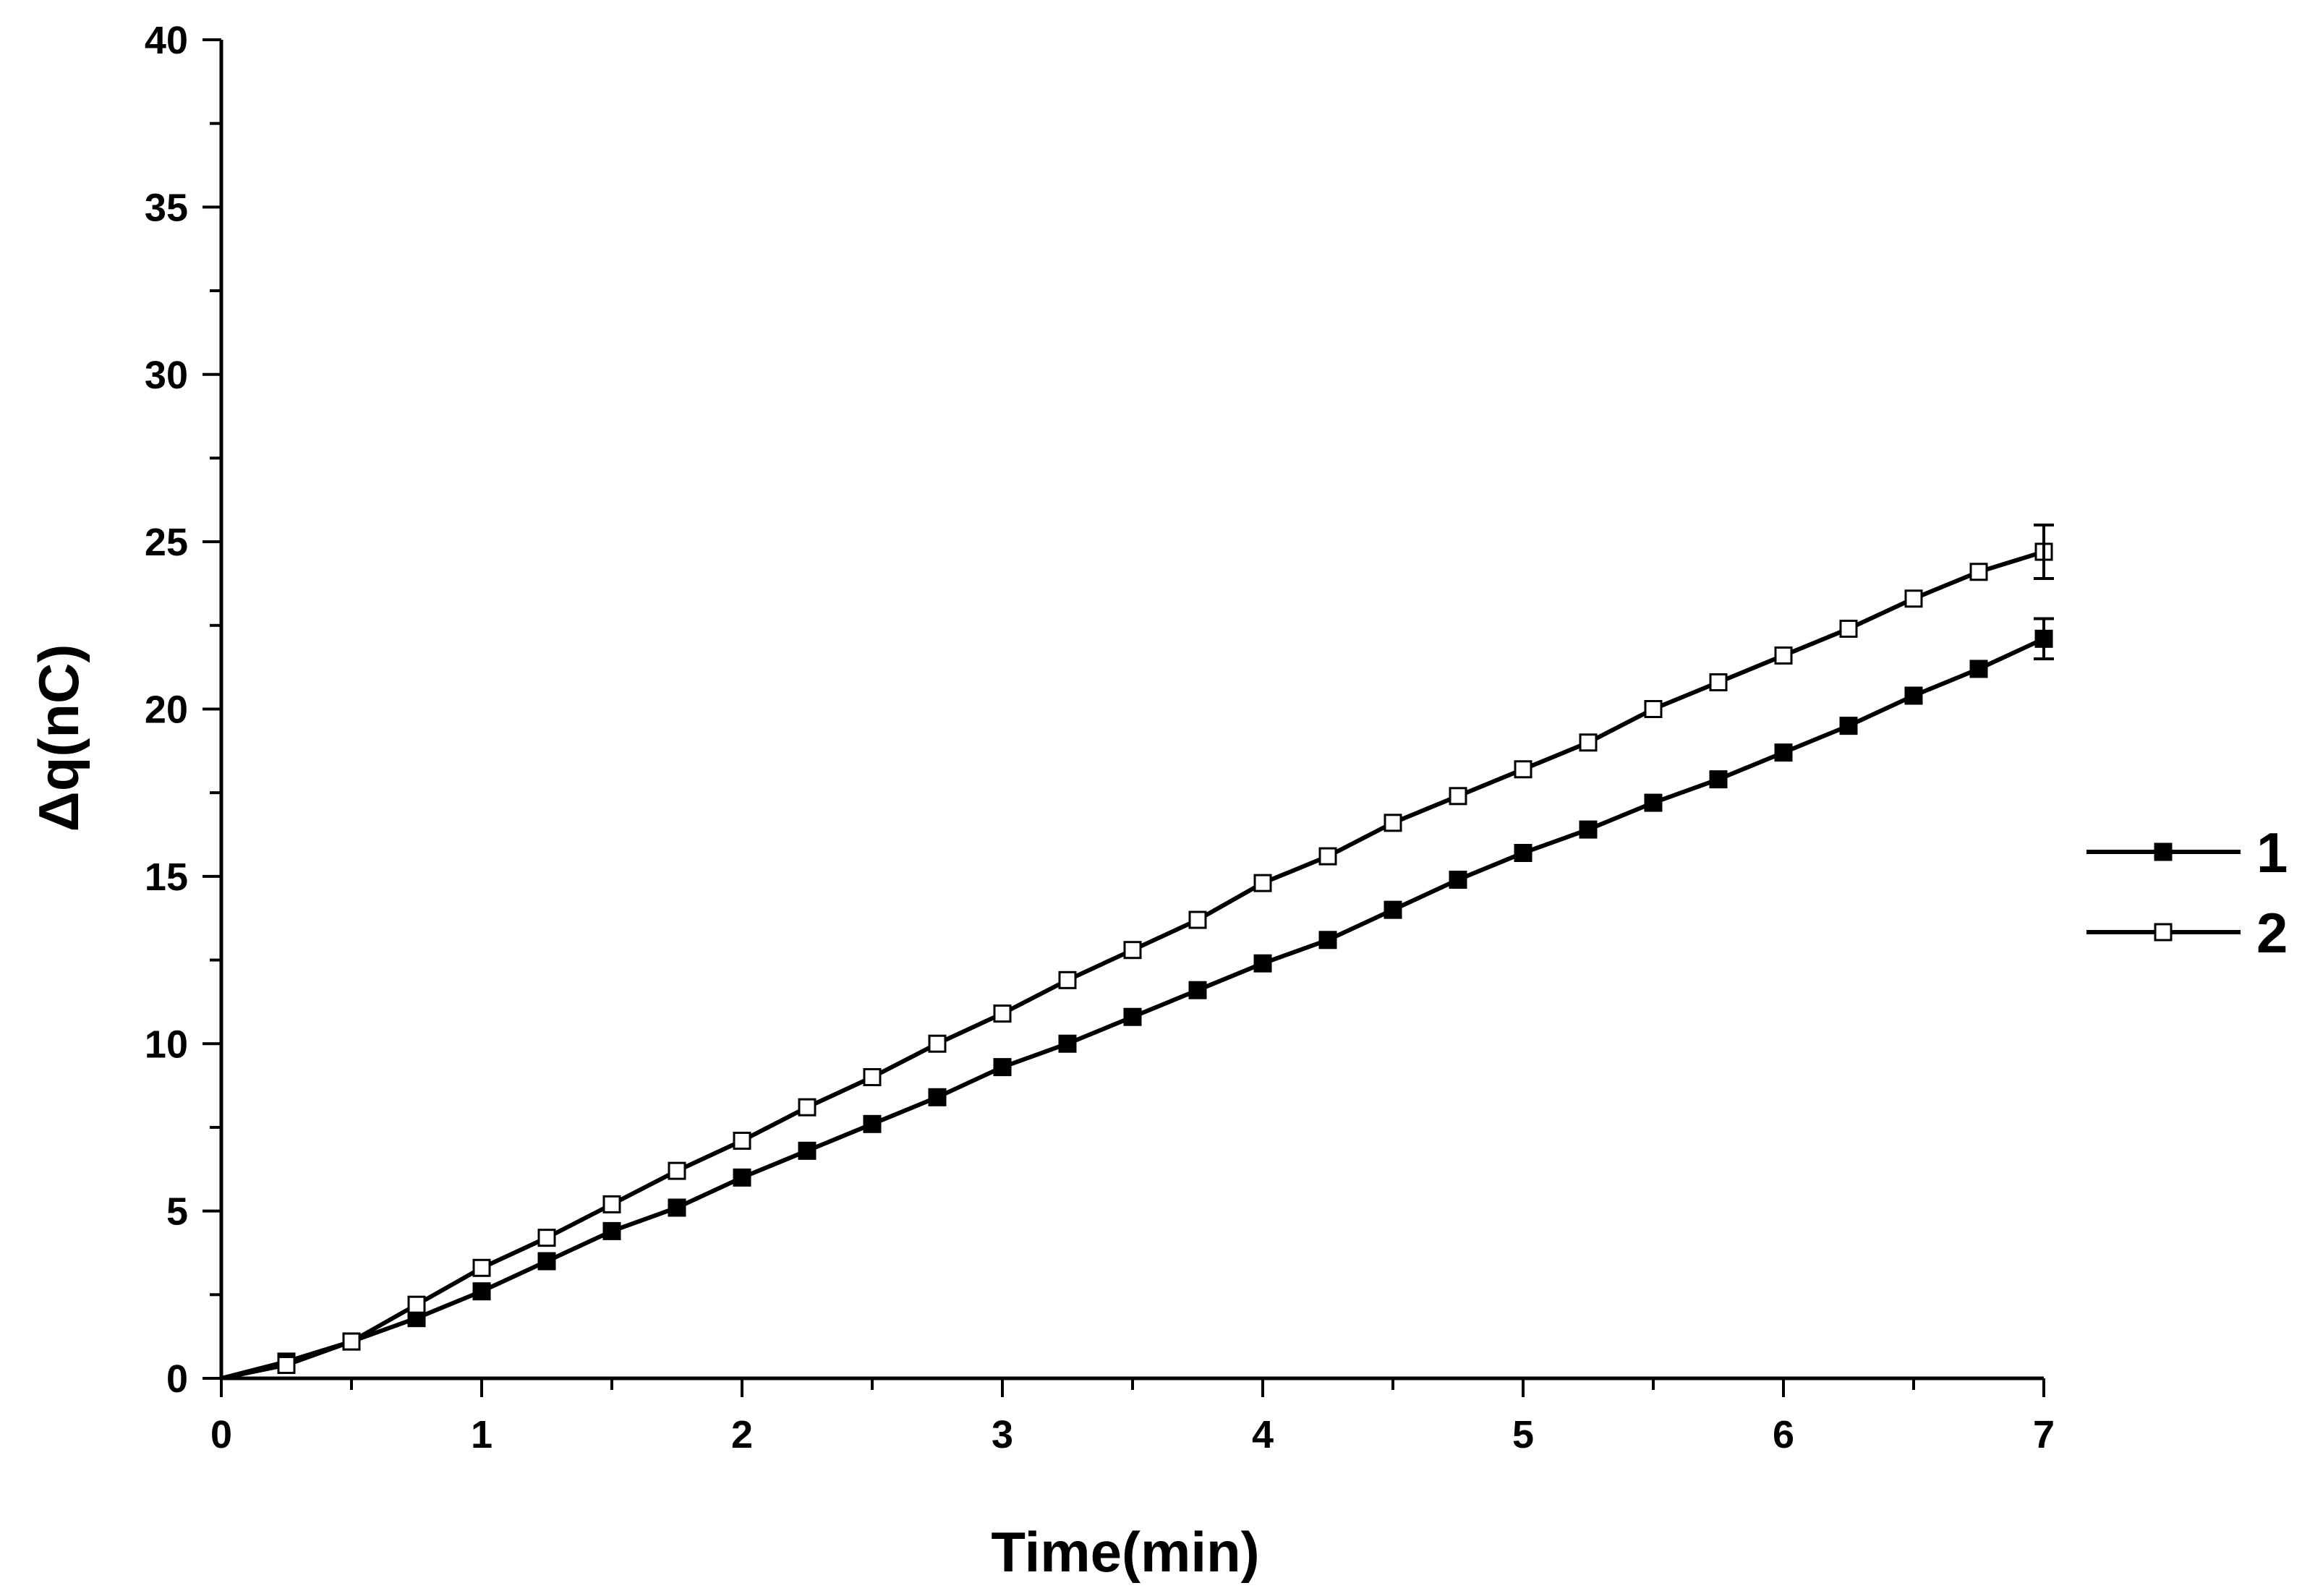  I want to click on legend-label: 2, so click(2272, 933).